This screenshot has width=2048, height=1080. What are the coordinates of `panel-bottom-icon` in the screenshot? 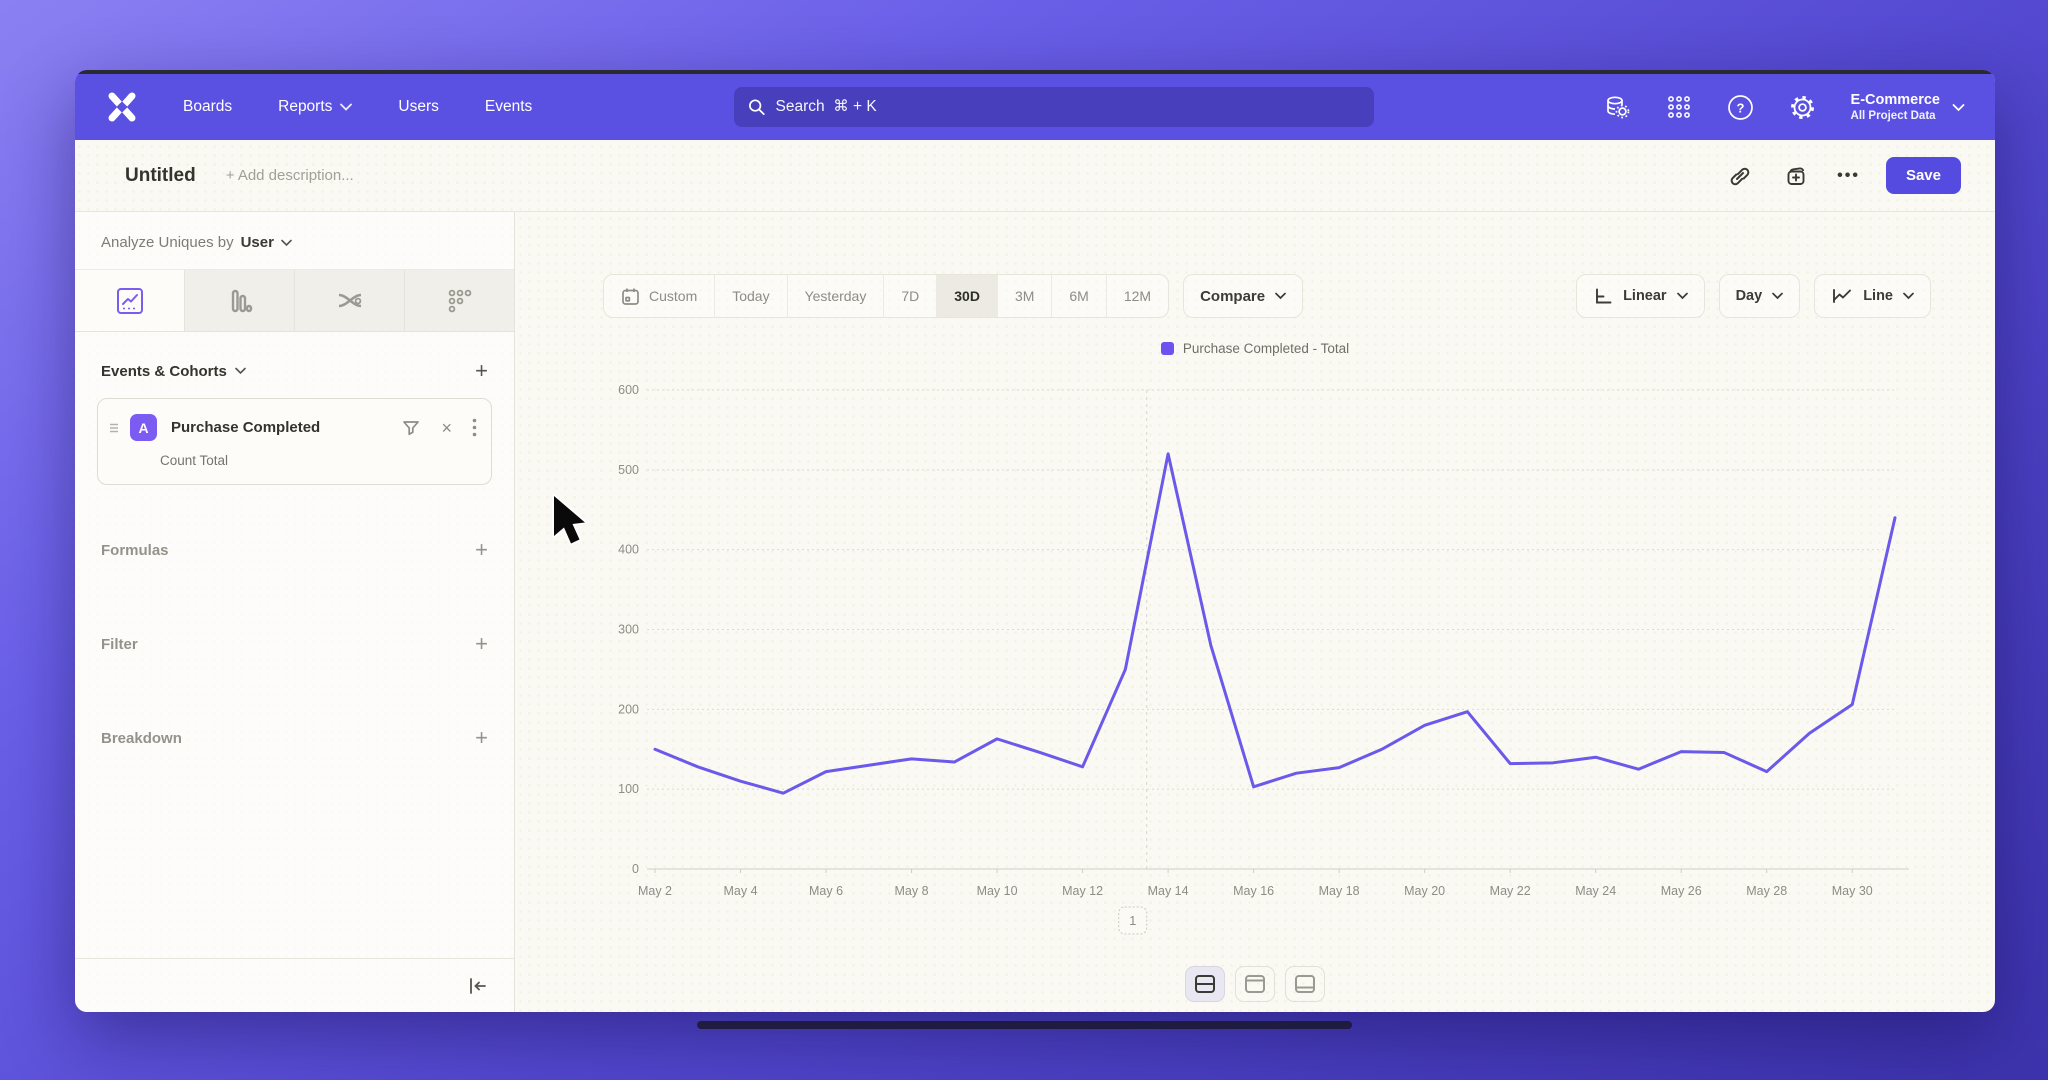 It's located at (1305, 984).